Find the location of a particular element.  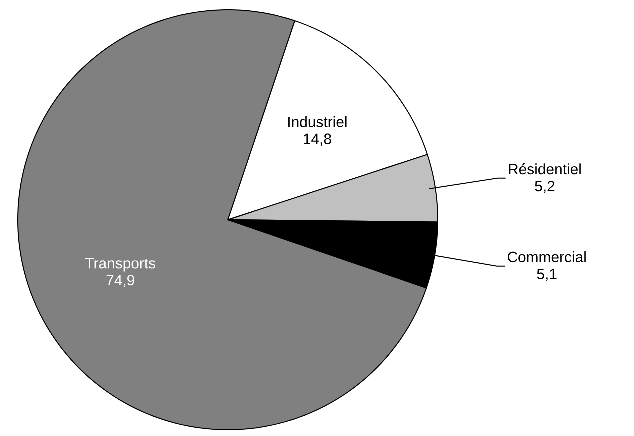

slice-label: Transports is located at coordinates (121, 265).